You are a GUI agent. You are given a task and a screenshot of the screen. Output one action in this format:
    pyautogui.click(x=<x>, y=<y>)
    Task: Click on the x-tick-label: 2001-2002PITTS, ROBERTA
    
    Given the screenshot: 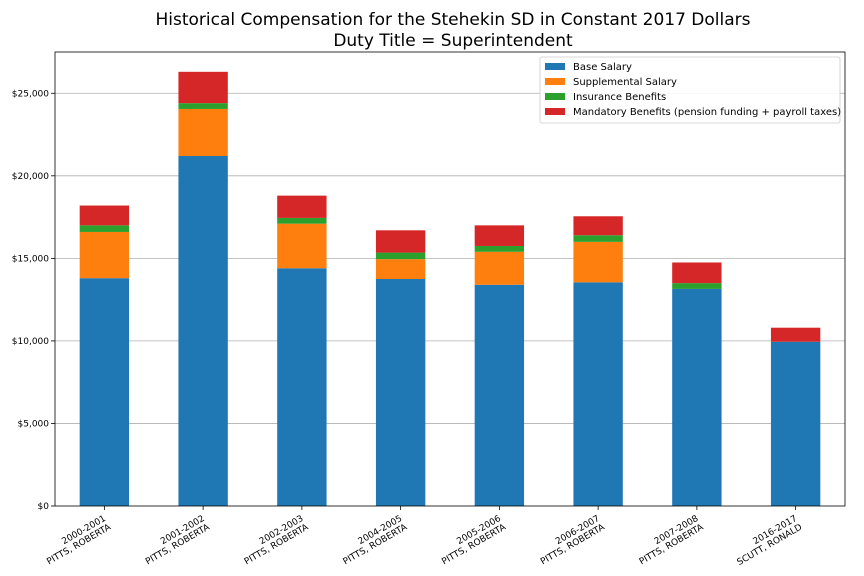 What is the action you would take?
    pyautogui.click(x=175, y=541)
    